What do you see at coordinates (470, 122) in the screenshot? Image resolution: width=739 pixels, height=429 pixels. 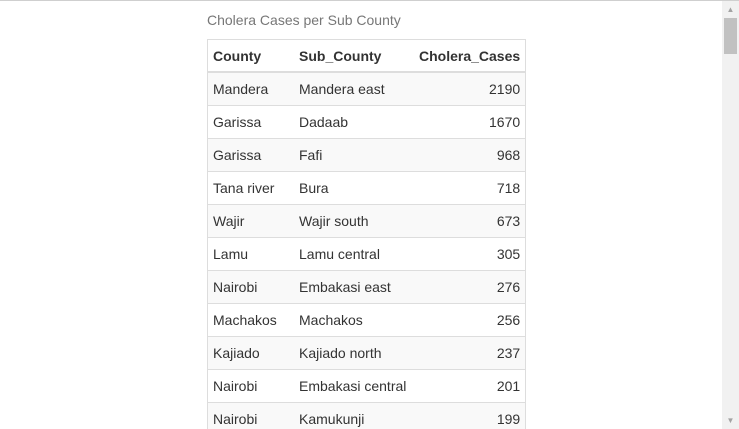 I see `cell-cholera-cases: 1670` at bounding box center [470, 122].